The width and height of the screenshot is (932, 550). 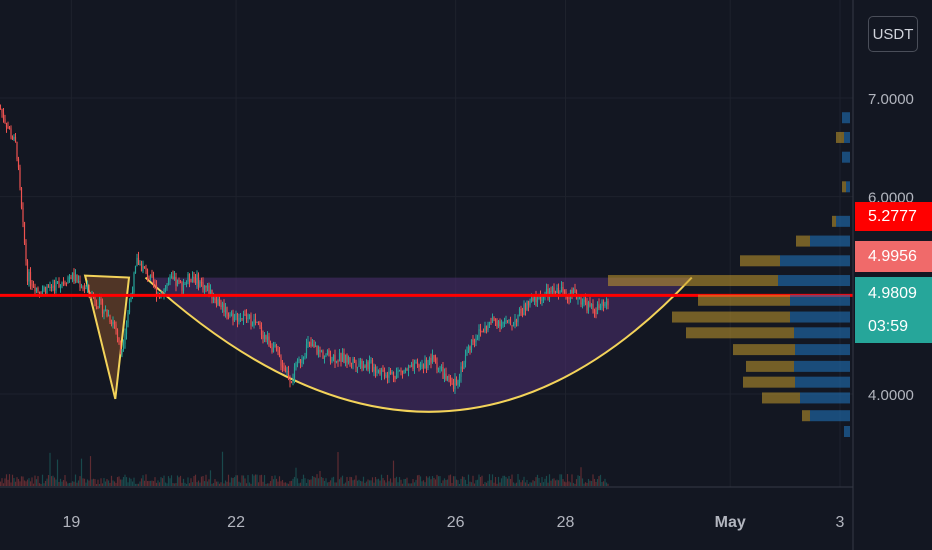 I want to click on cup-curve, so click(x=418, y=344).